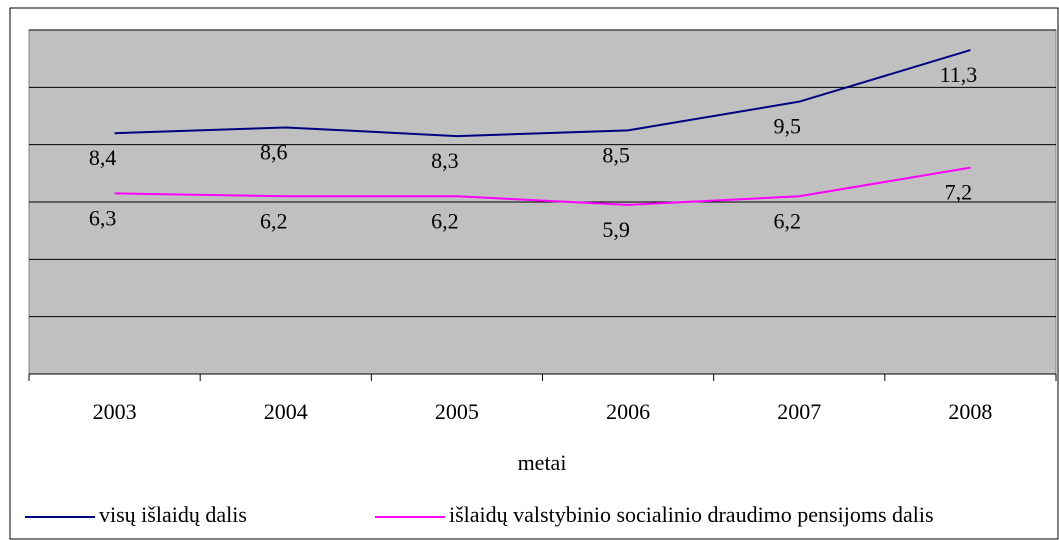 The height and width of the screenshot is (540, 1059). What do you see at coordinates (173, 514) in the screenshot?
I see `legend-label: visų išlaidų dalis` at bounding box center [173, 514].